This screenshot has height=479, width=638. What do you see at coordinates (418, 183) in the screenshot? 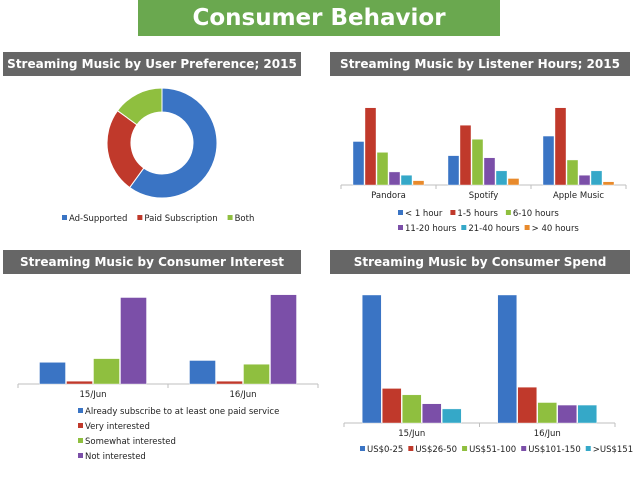
I see `bar-hours-pandora-40-hours` at bounding box center [418, 183].